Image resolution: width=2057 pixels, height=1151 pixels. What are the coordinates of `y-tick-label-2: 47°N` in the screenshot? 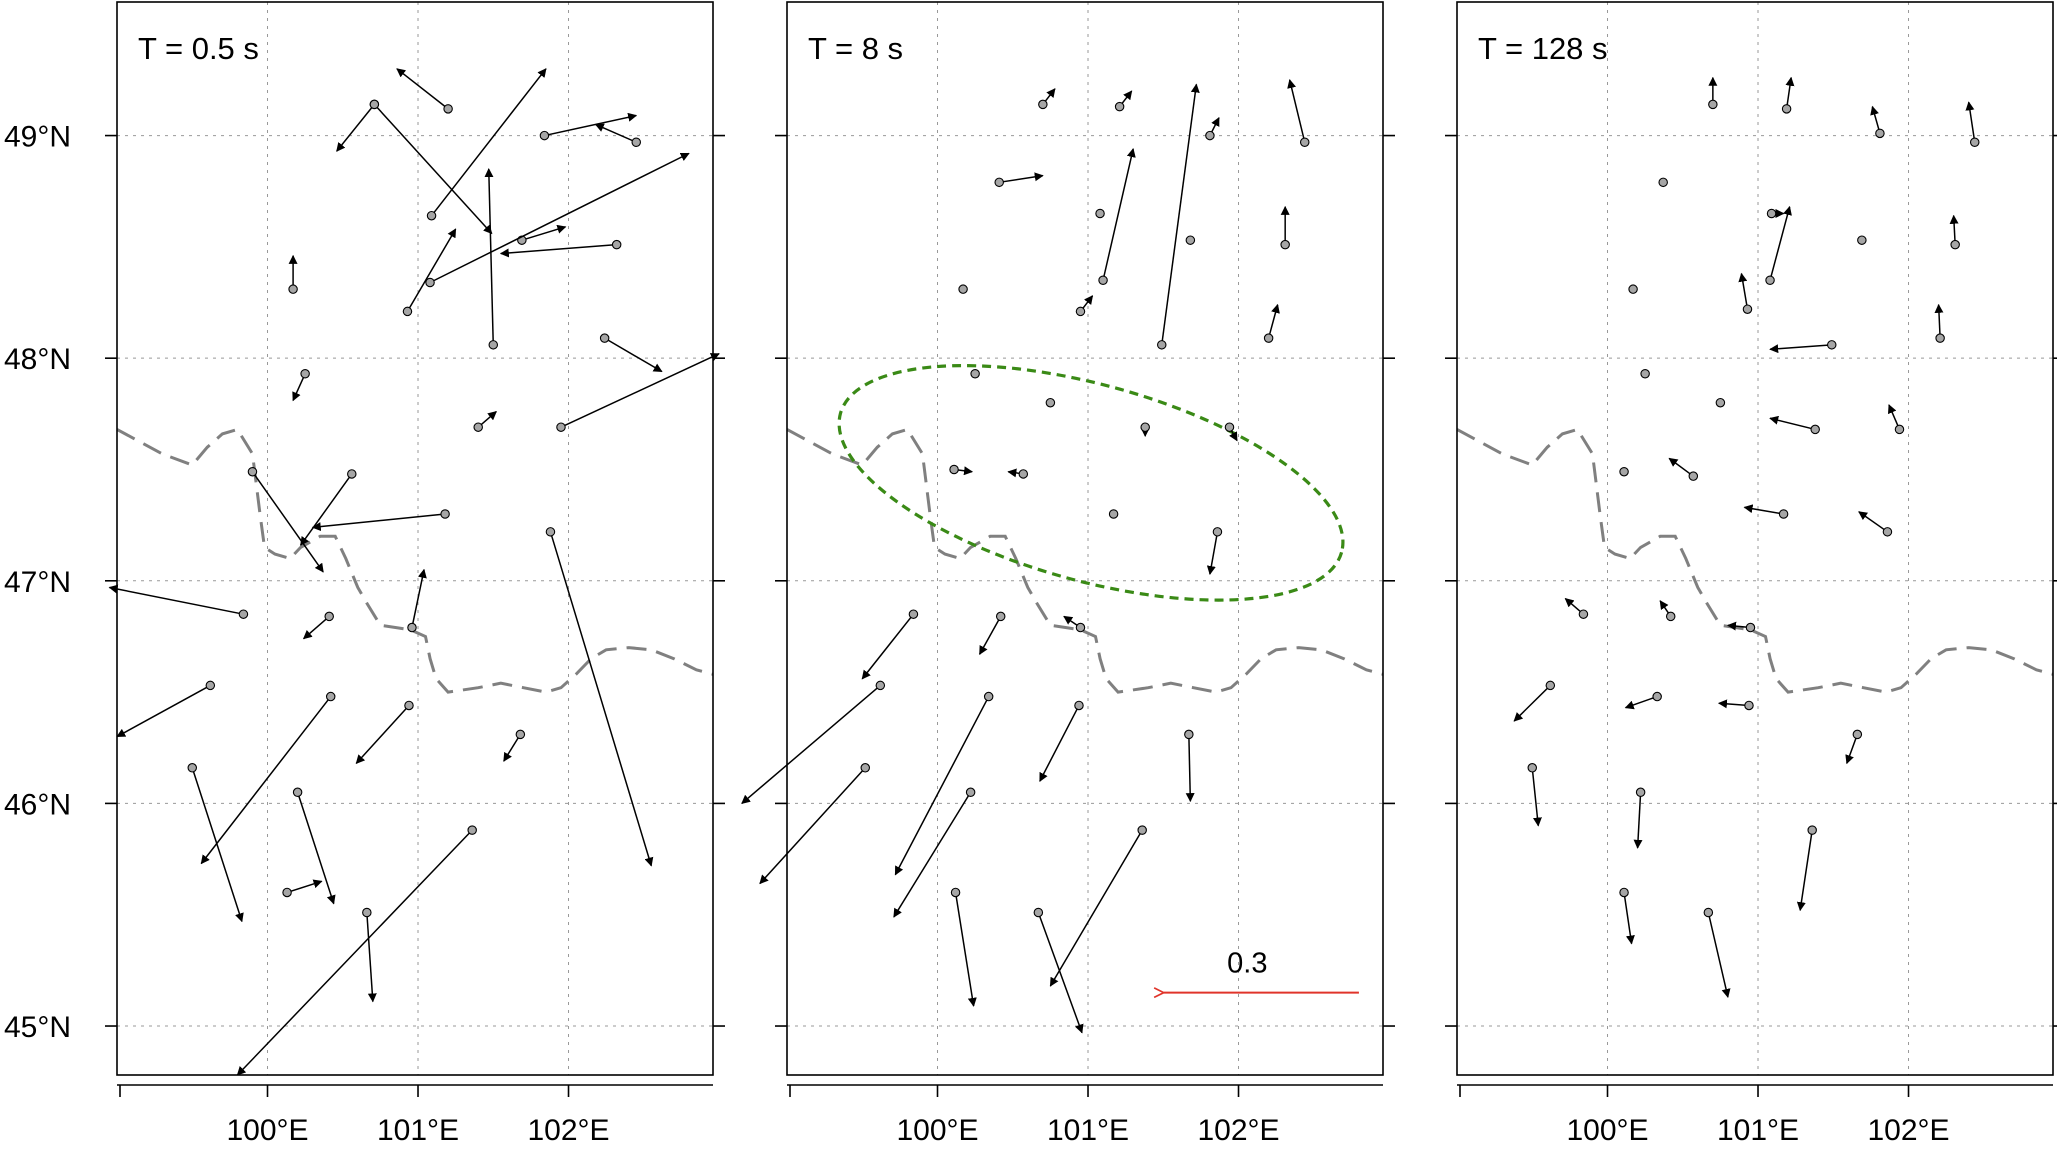 It's located at (37, 582).